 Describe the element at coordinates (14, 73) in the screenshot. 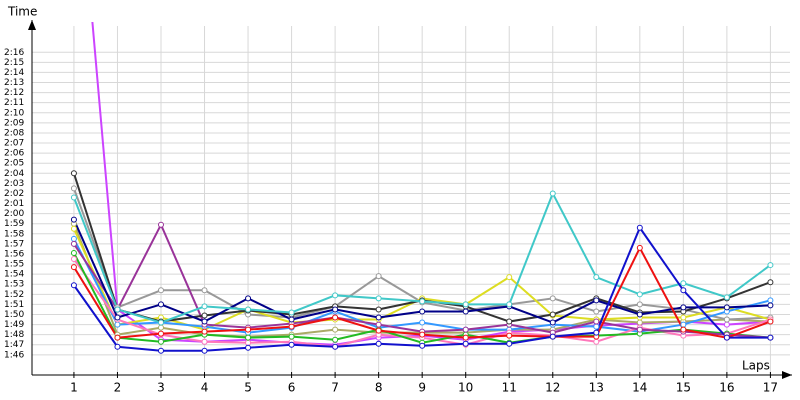

I see `y-tick-label: 2:14` at that location.